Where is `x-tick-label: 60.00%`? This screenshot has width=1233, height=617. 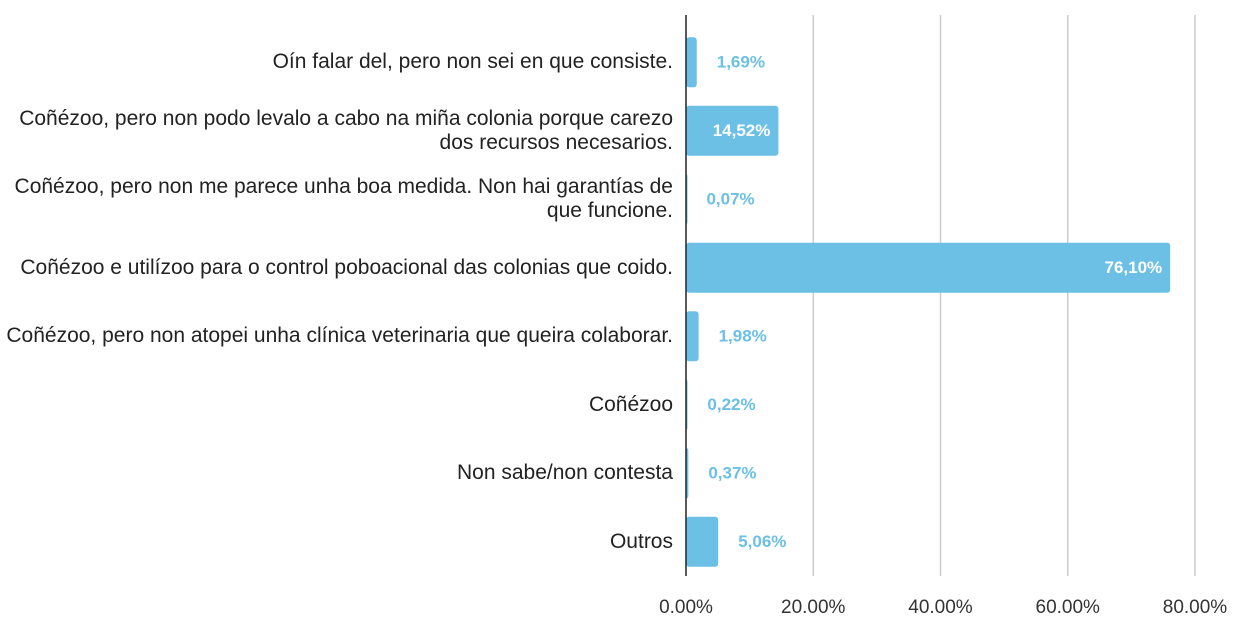
x-tick-label: 60.00% is located at coordinates (1068, 607).